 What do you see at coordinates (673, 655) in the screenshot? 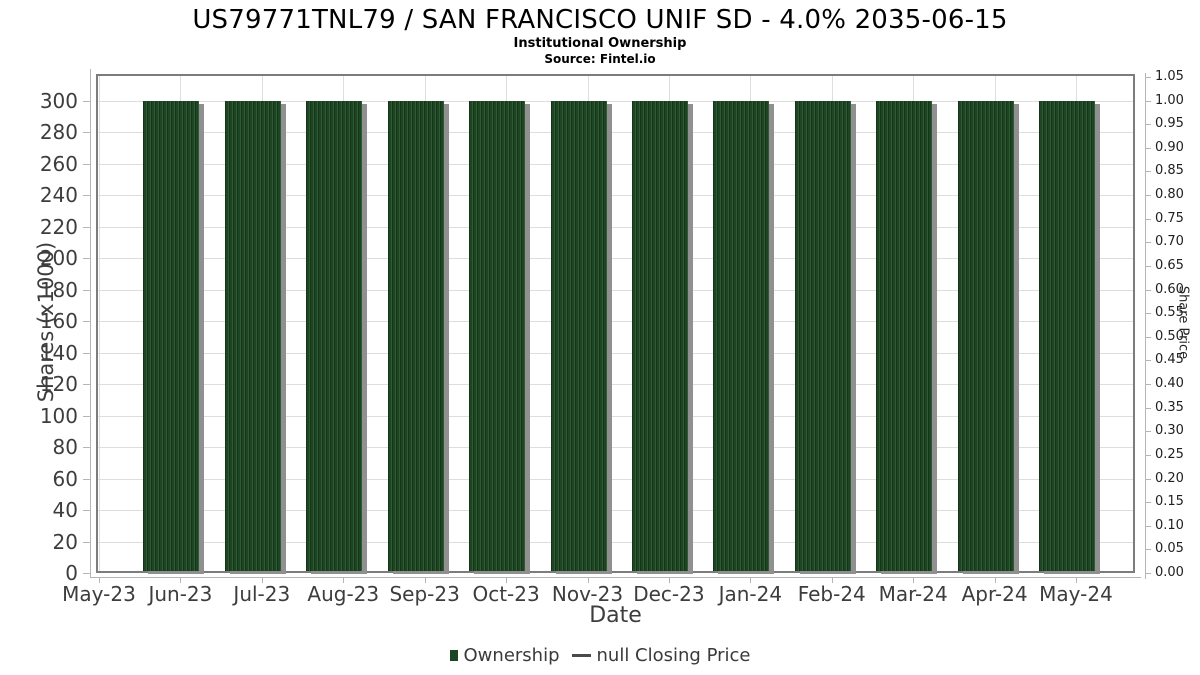
I see `legend-label: null Closing Price` at bounding box center [673, 655].